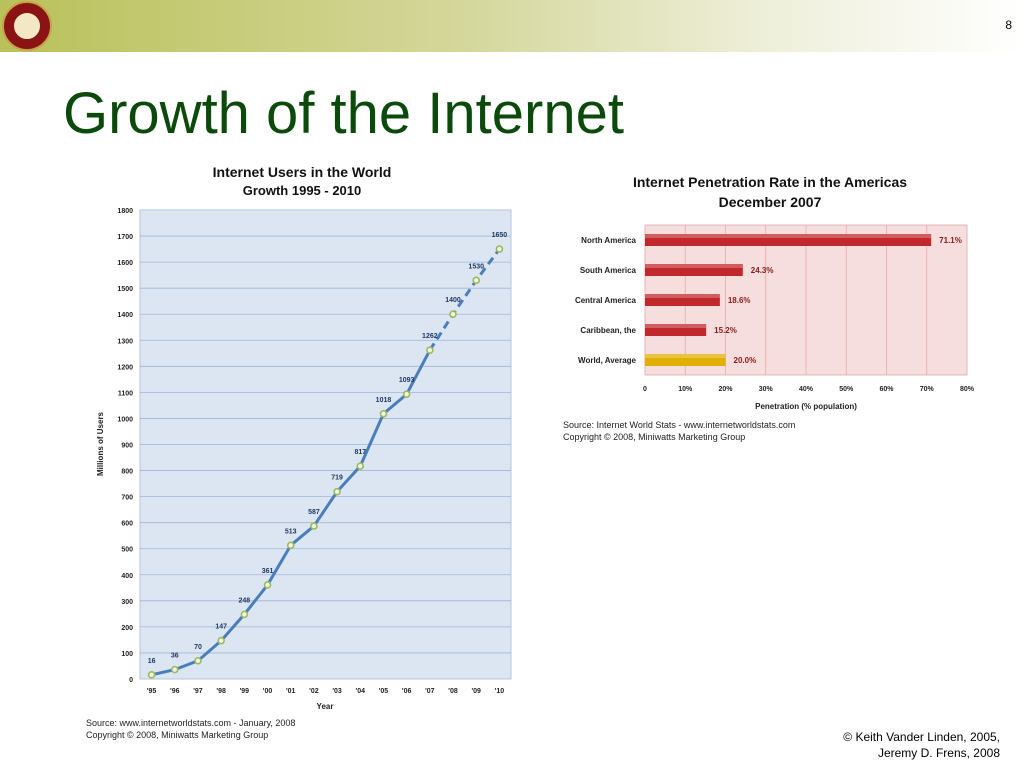 The height and width of the screenshot is (768, 1024). I want to click on bar-chart-x-tick-label: 20%, so click(725, 389).